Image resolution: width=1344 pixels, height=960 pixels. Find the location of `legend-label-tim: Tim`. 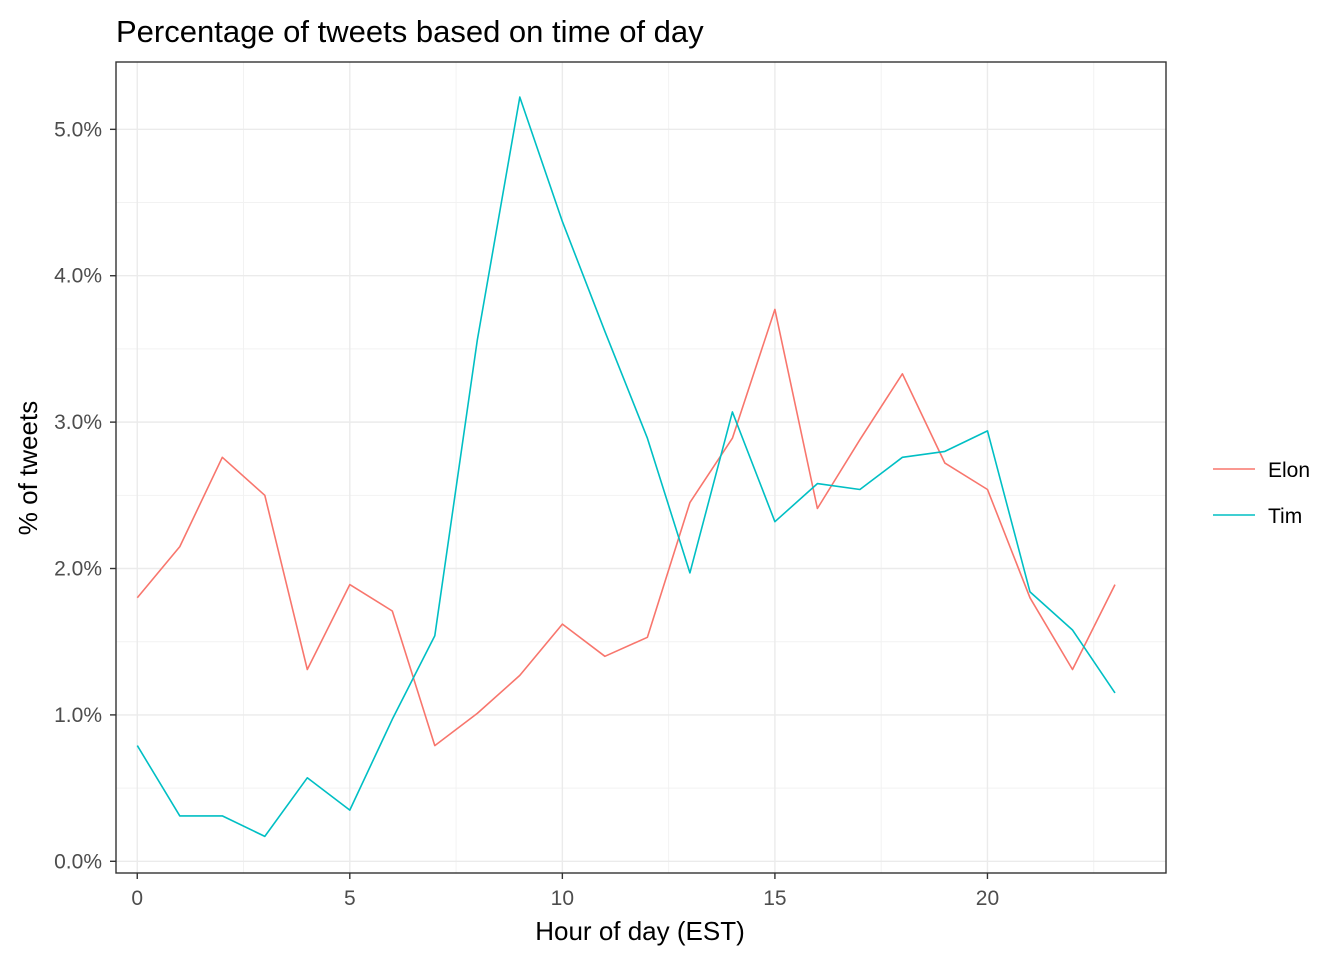

legend-label-tim: Tim is located at coordinates (1285, 516).